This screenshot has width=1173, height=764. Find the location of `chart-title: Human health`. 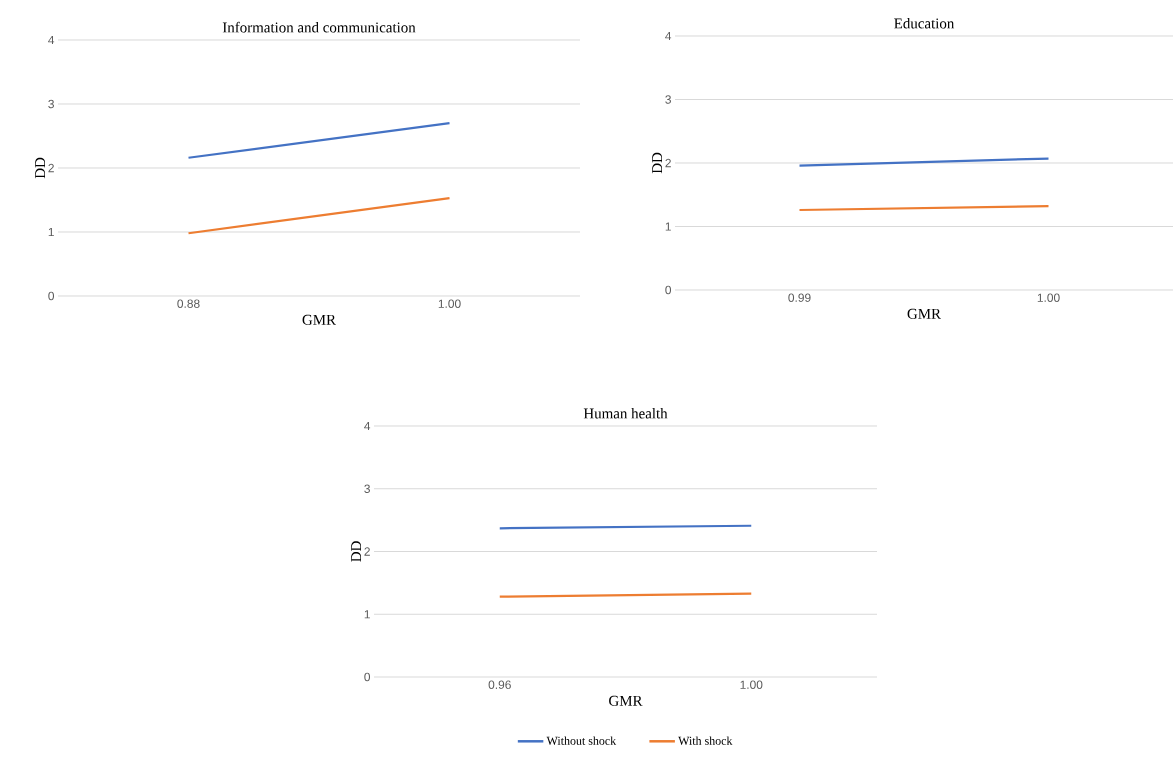

chart-title: Human health is located at coordinates (625, 413).